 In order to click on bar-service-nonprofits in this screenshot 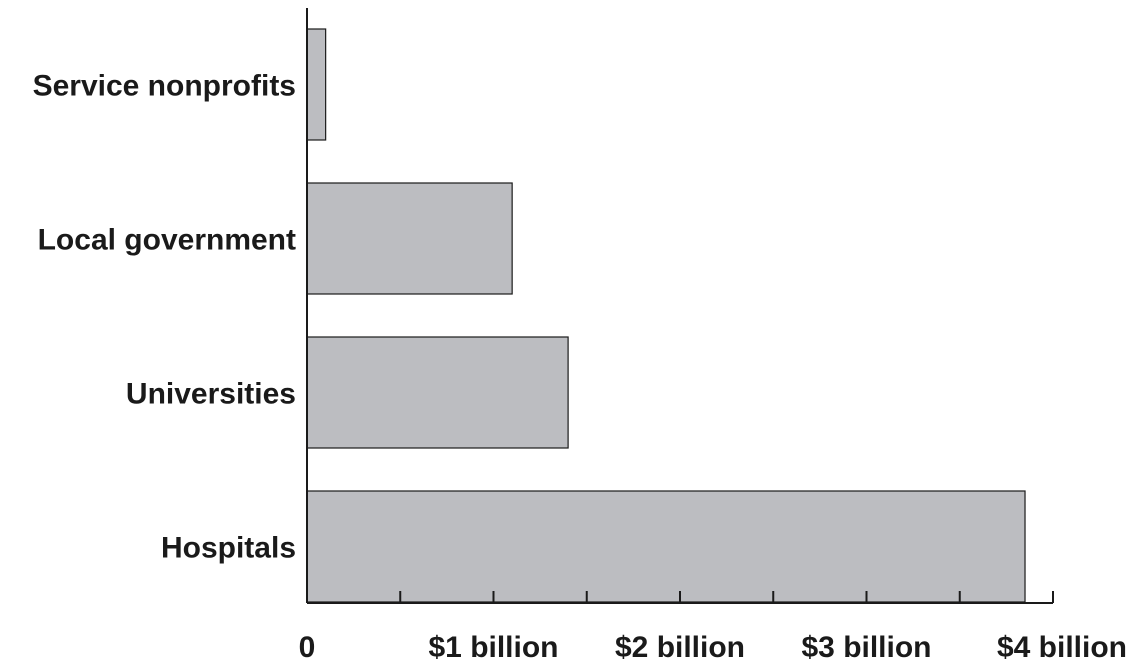, I will do `click(316, 84)`.